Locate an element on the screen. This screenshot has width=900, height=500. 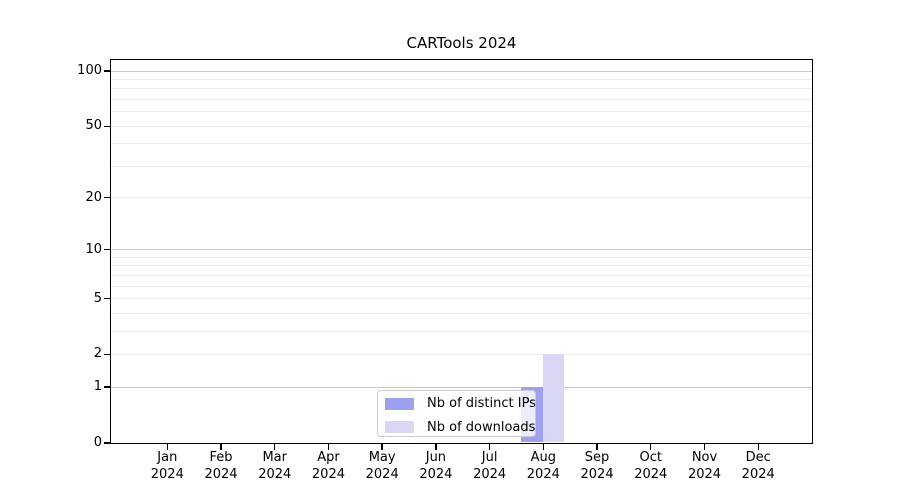
chart-title: CARTools 2024 is located at coordinates (461, 43).